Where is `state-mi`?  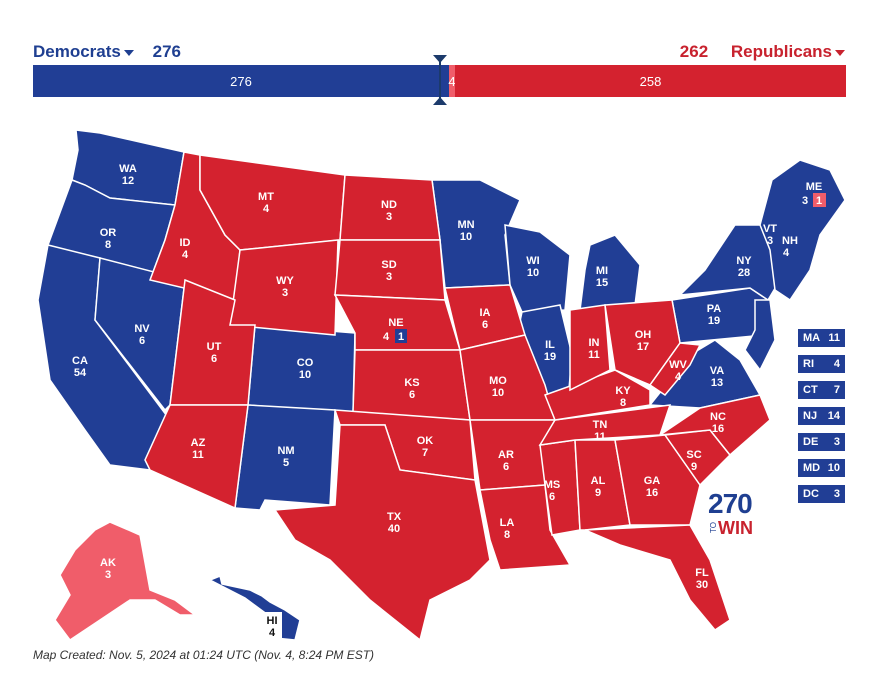 state-mi is located at coordinates (610, 272).